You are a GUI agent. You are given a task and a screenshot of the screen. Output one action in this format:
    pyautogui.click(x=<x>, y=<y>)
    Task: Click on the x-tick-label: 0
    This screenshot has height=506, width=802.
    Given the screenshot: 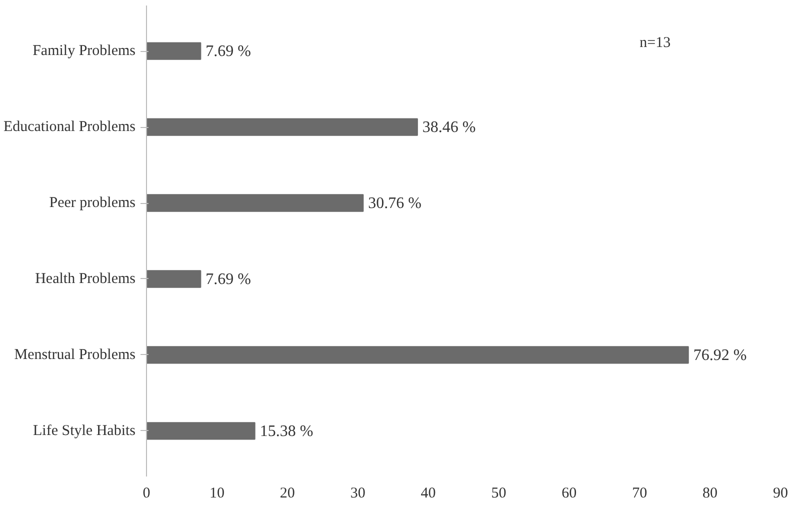 What is the action you would take?
    pyautogui.click(x=146, y=494)
    